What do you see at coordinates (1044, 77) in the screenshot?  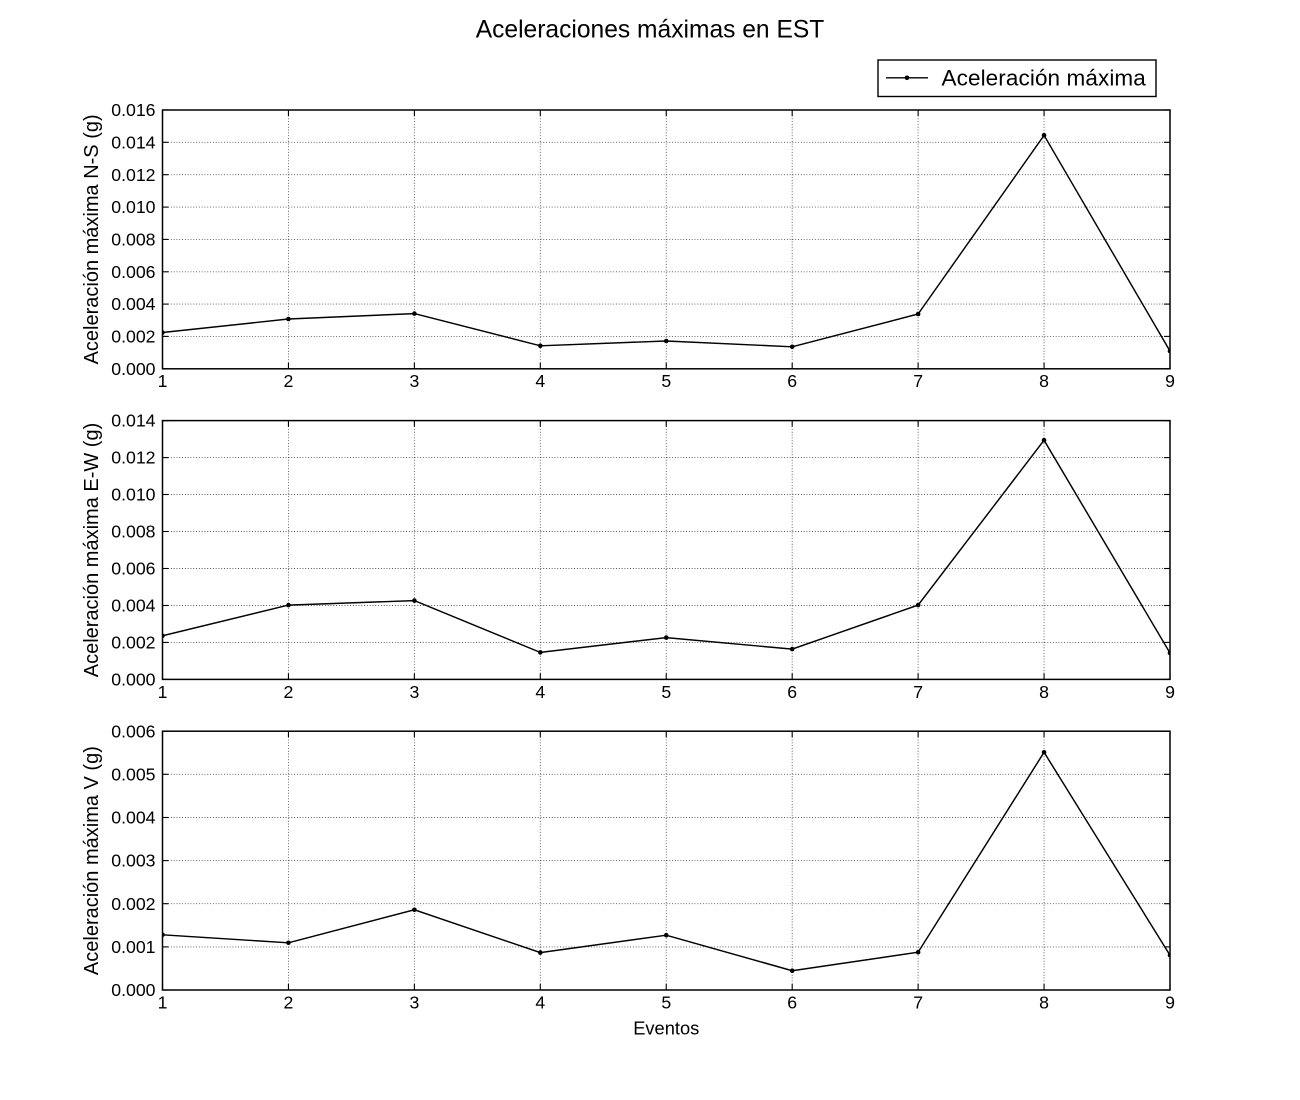 I see `svg-text: Aceleración máxima` at bounding box center [1044, 77].